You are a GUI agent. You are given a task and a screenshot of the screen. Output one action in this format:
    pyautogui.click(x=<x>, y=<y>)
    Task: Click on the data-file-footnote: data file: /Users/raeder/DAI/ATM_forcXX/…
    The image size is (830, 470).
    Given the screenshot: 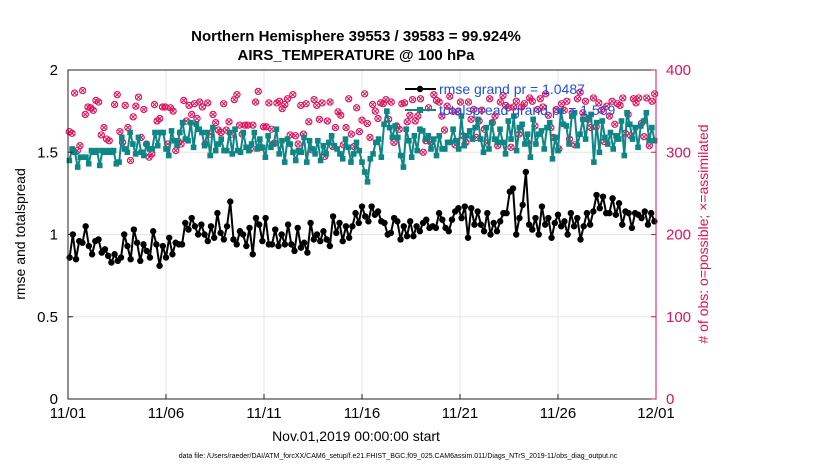 What is the action you would take?
    pyautogui.click(x=398, y=456)
    